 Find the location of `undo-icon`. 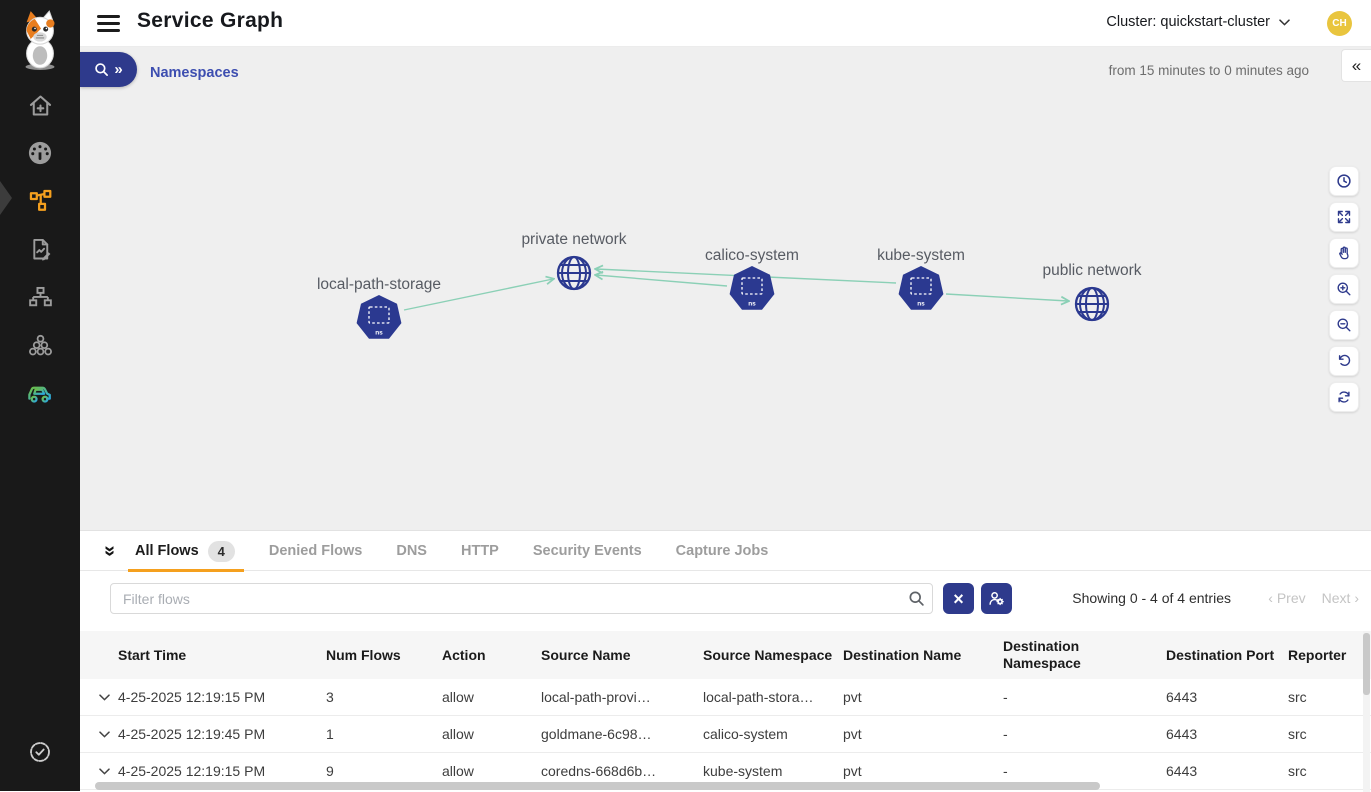

undo-icon is located at coordinates (1344, 360).